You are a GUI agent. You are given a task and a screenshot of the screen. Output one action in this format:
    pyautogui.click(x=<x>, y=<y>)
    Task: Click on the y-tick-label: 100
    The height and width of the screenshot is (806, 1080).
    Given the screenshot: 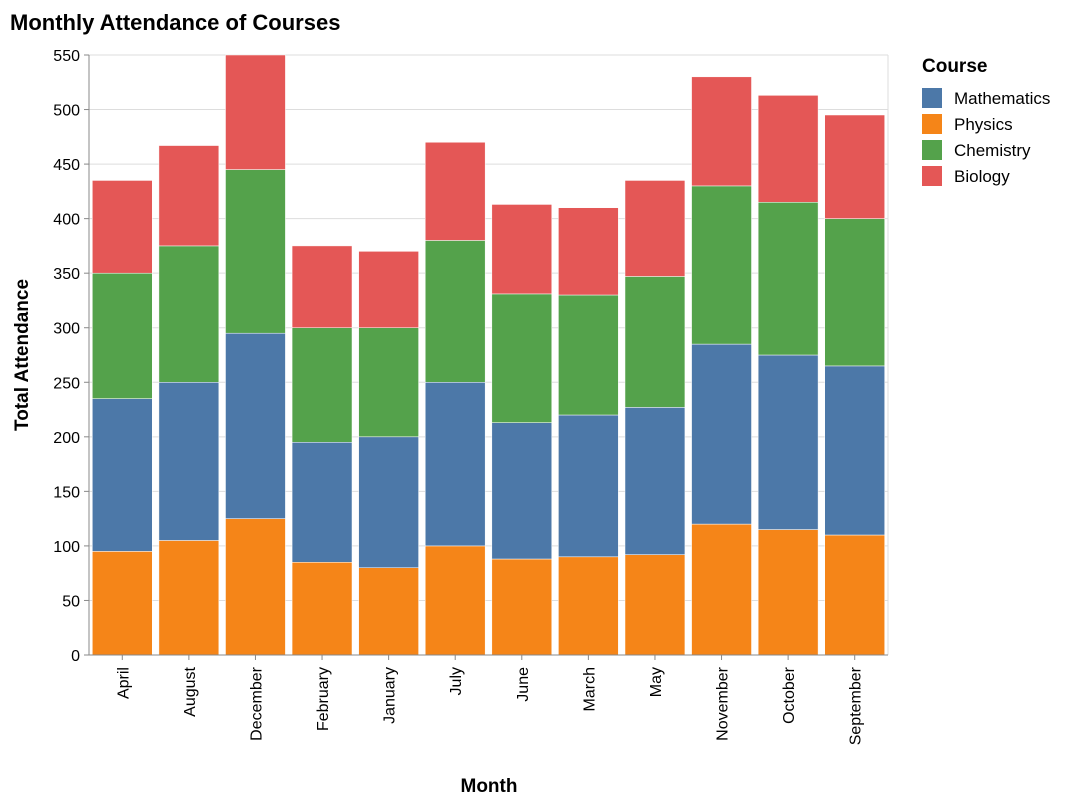 What is the action you would take?
    pyautogui.click(x=66, y=547)
    